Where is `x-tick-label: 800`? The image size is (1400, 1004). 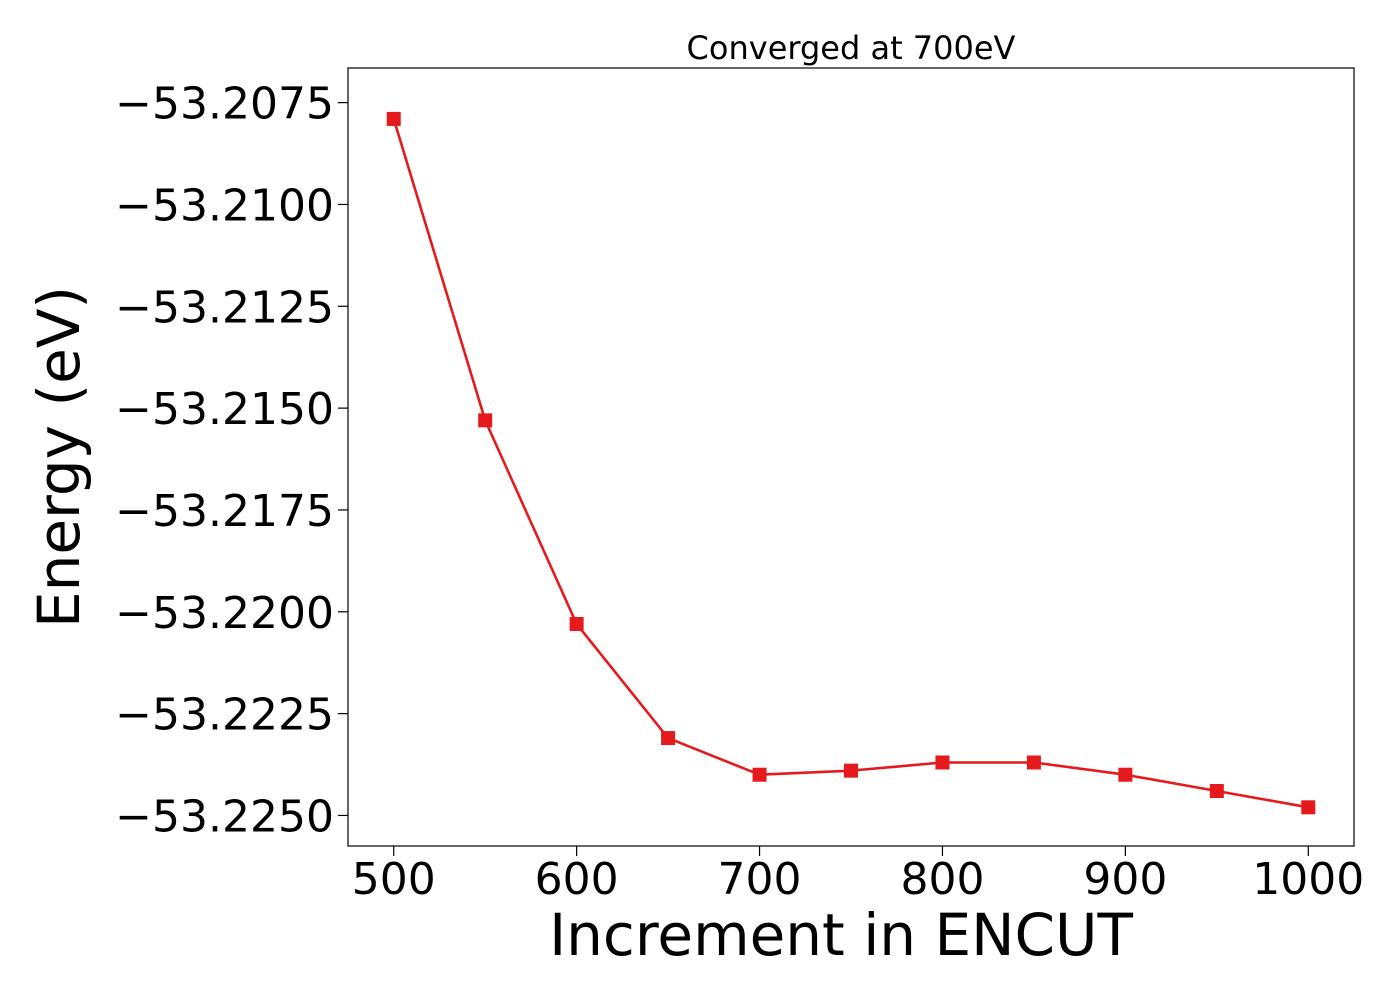 x-tick-label: 800 is located at coordinates (942, 879).